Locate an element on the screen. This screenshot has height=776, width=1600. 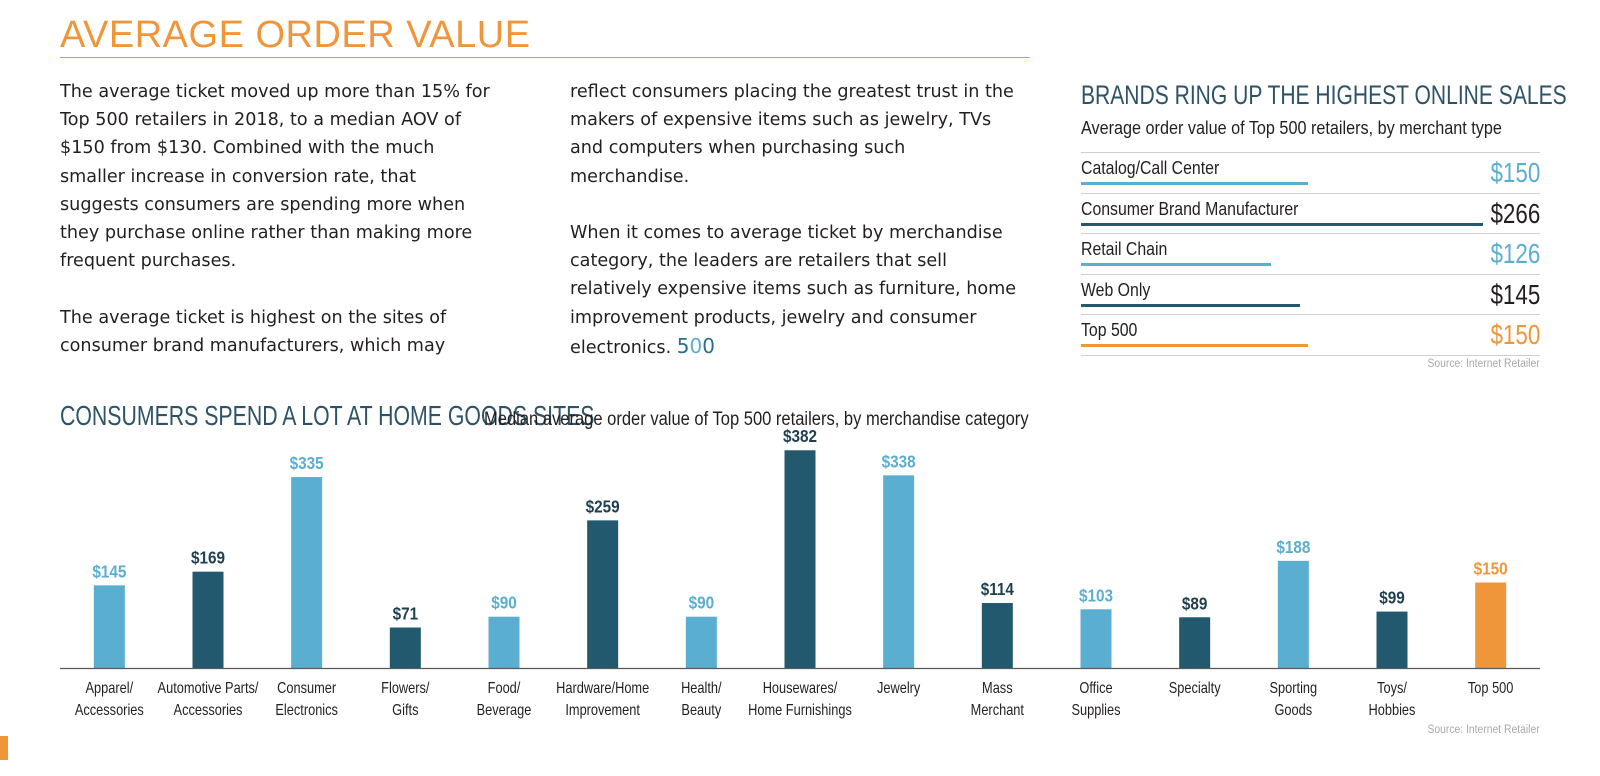
category-tick-label: Mass is located at coordinates (997, 689).